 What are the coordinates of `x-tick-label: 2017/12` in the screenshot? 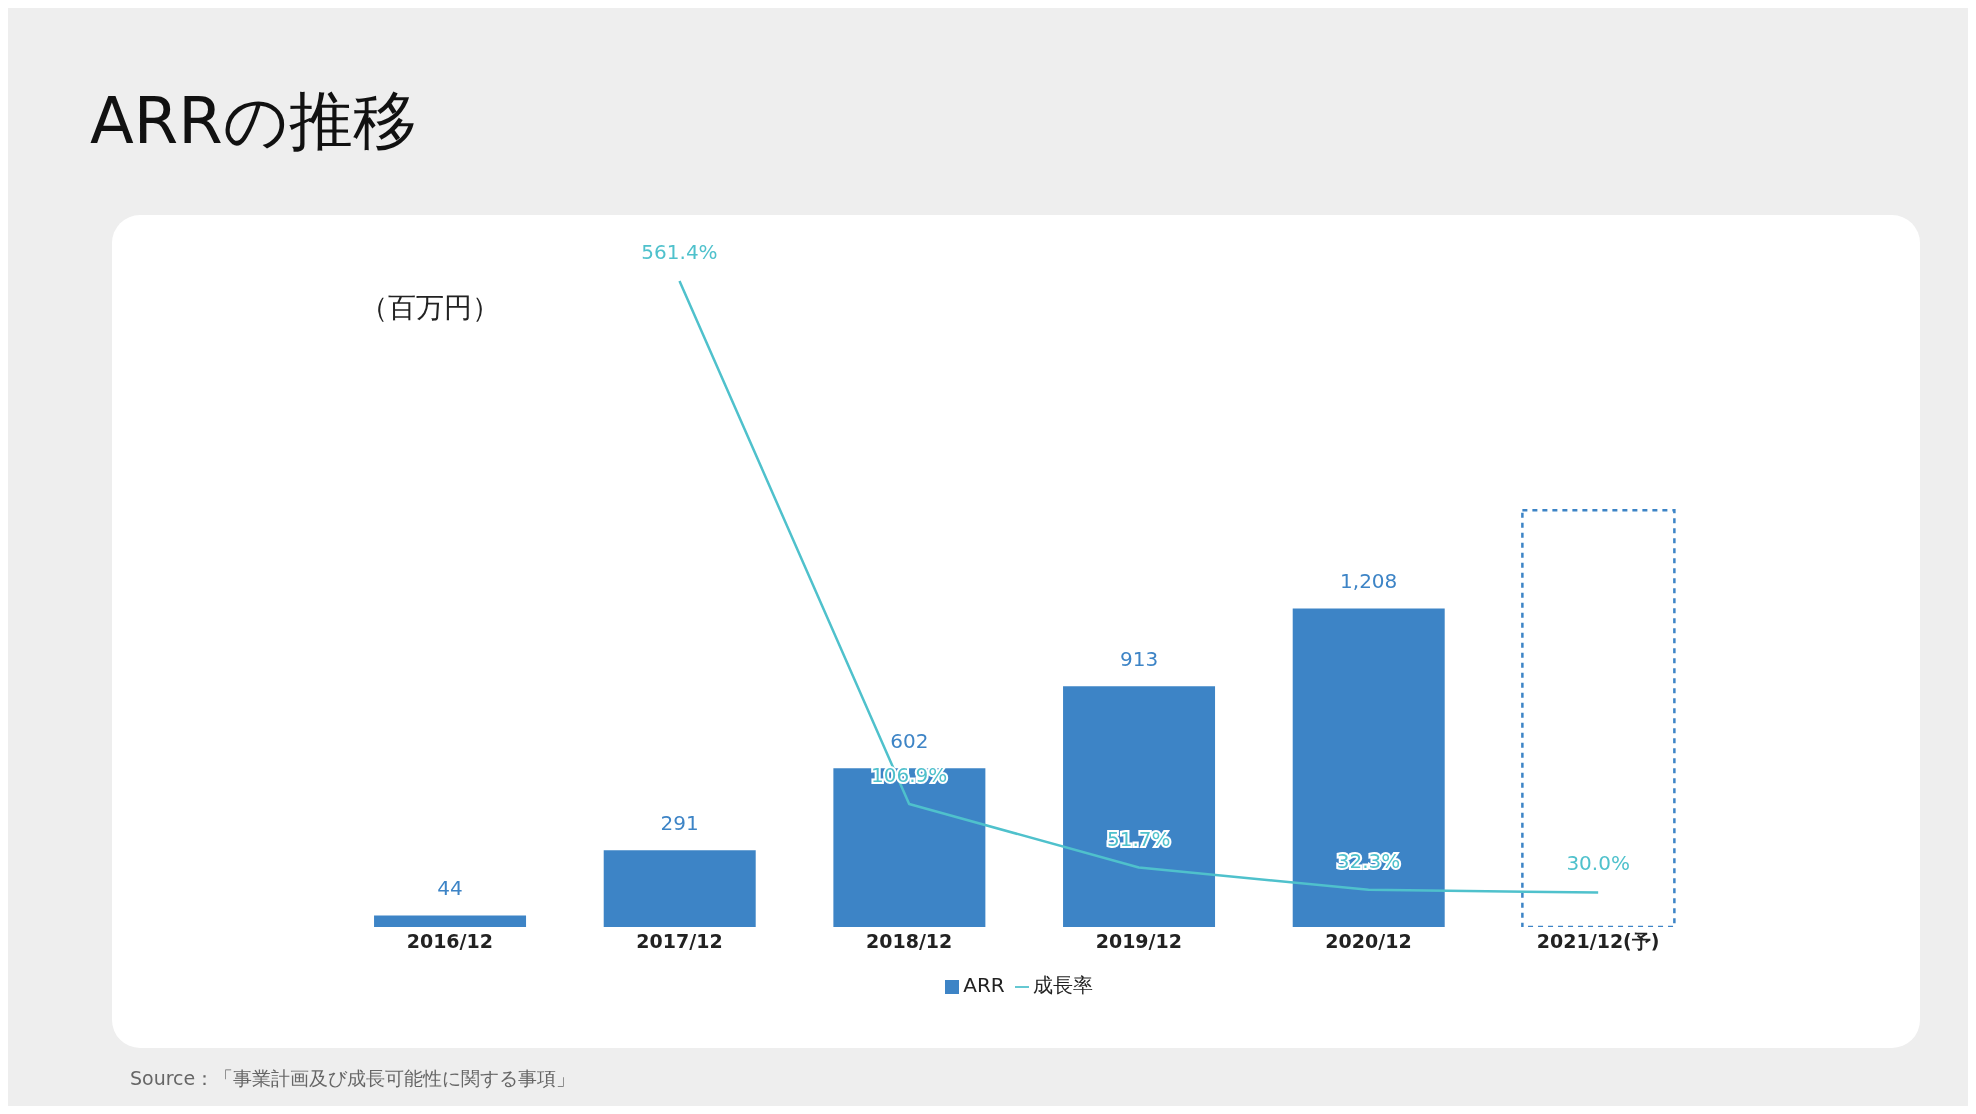 It's located at (679, 941).